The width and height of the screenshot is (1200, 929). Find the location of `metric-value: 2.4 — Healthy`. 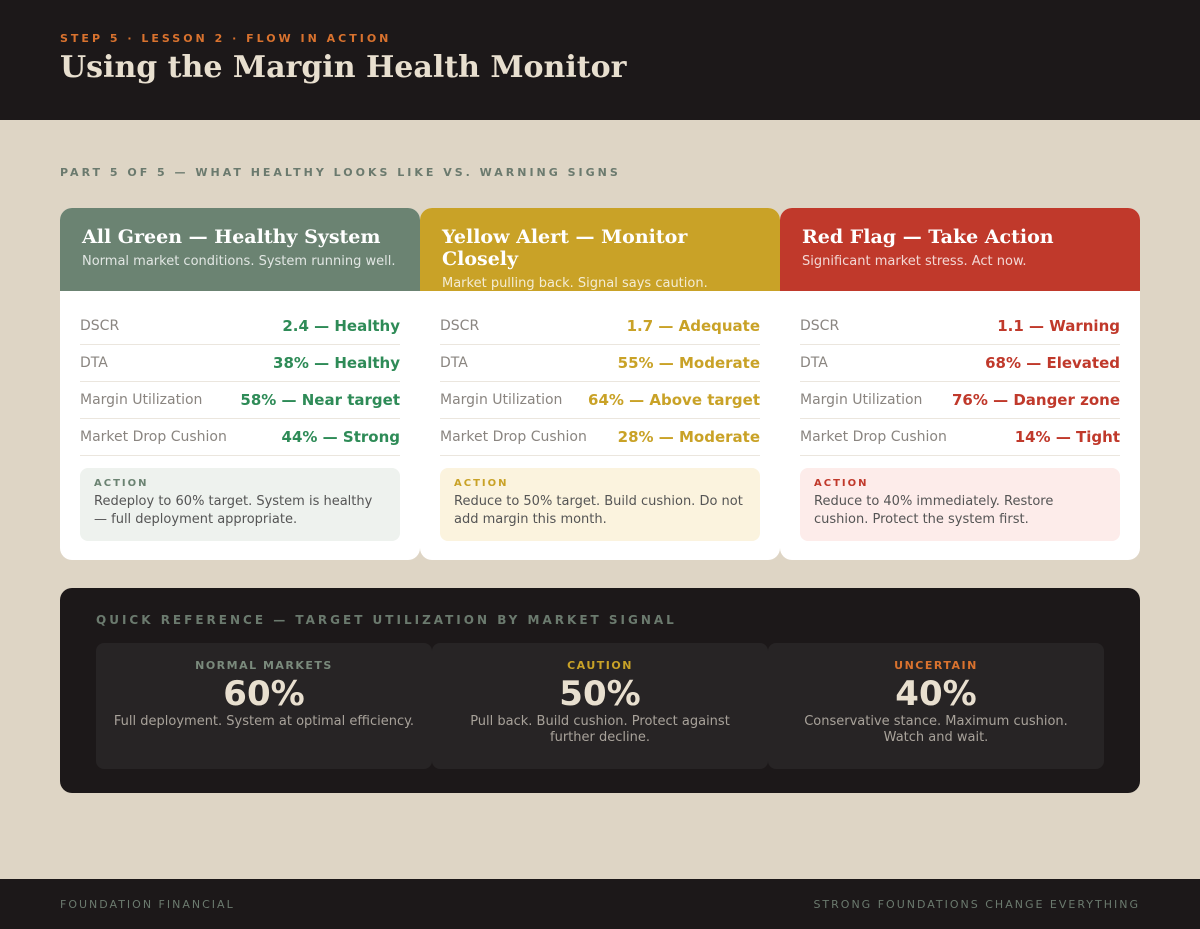

metric-value: 2.4 — Healthy is located at coordinates (341, 326).